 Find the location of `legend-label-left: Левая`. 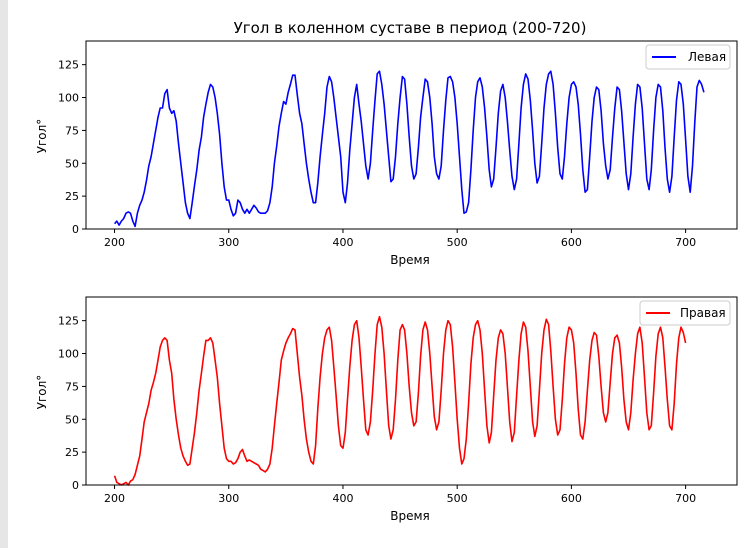

legend-label-left: Левая is located at coordinates (707, 57).